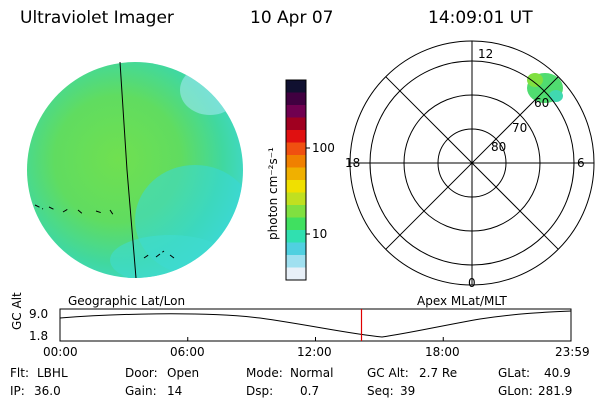 This screenshot has height=400, width=600. Describe the element at coordinates (141, 373) in the screenshot. I see `door-label: Door:` at that location.